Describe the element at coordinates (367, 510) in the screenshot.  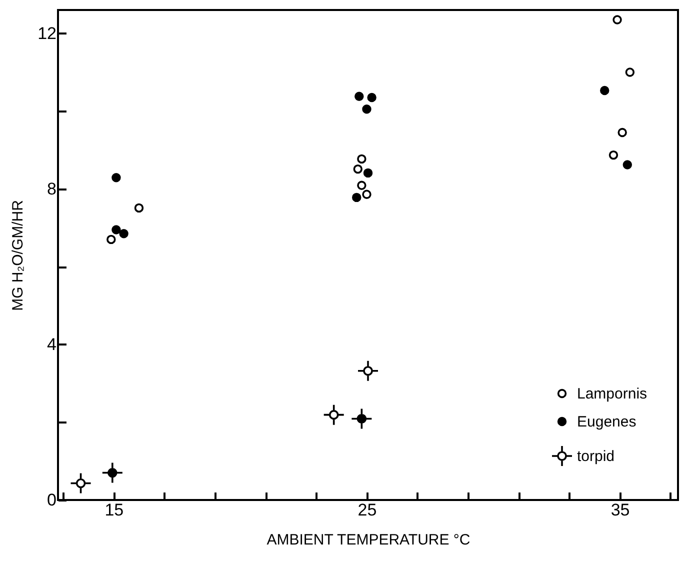
I see `x-tick-label: 25` at that location.